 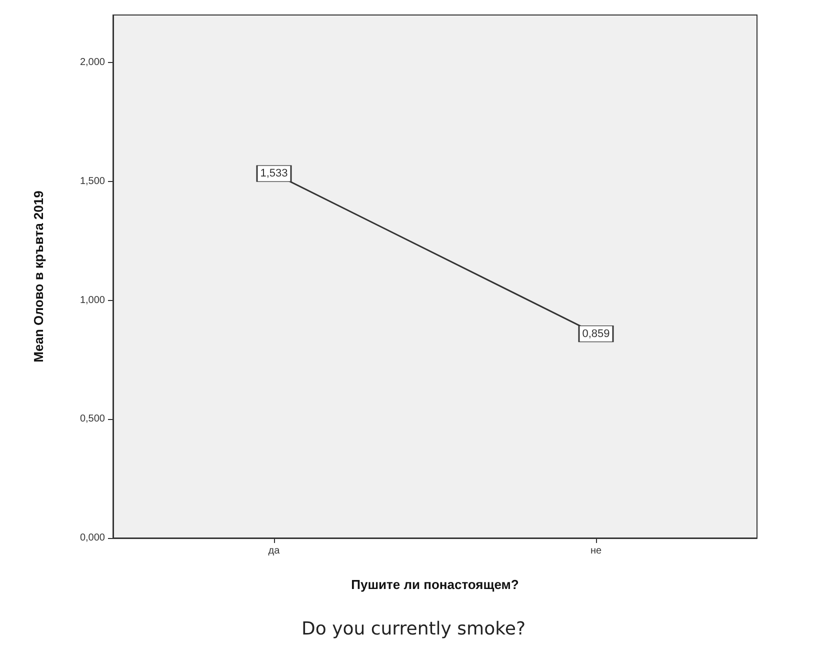 I want to click on x-tick-label: да, so click(x=274, y=551).